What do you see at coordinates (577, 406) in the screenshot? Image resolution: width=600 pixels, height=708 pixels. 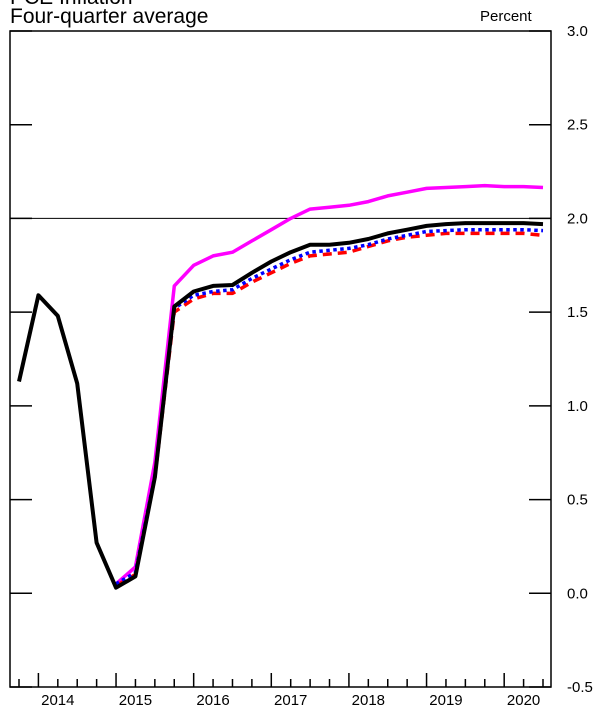 I see `y-tick-label: 1.0` at bounding box center [577, 406].